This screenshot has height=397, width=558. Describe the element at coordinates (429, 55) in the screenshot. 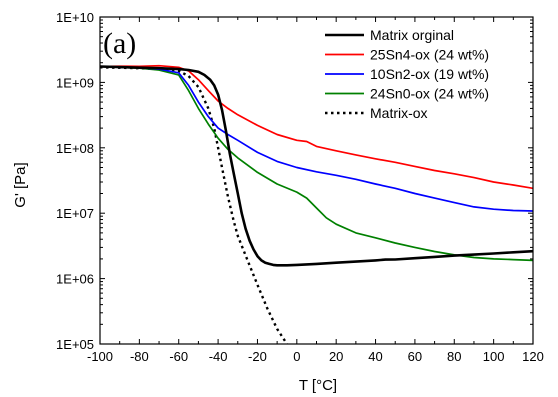

I see `legend-label-2: 25Sn4-ox (24 wt%)` at that location.